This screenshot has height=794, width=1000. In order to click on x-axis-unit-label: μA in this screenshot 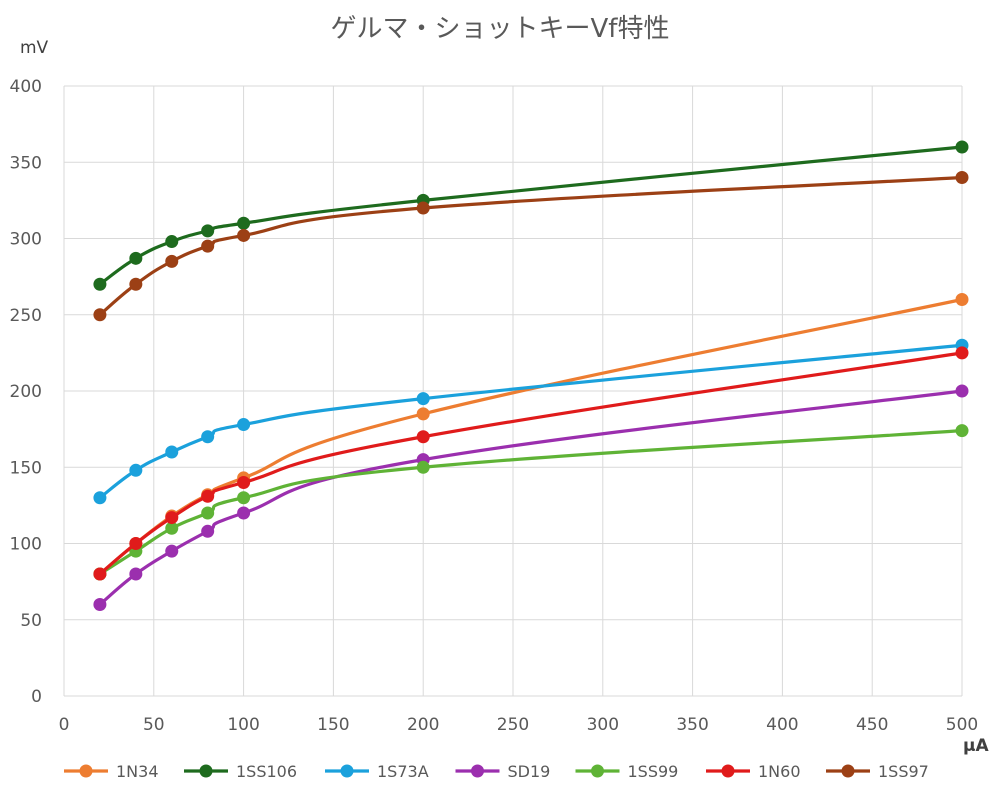, I will do `click(976, 746)`.